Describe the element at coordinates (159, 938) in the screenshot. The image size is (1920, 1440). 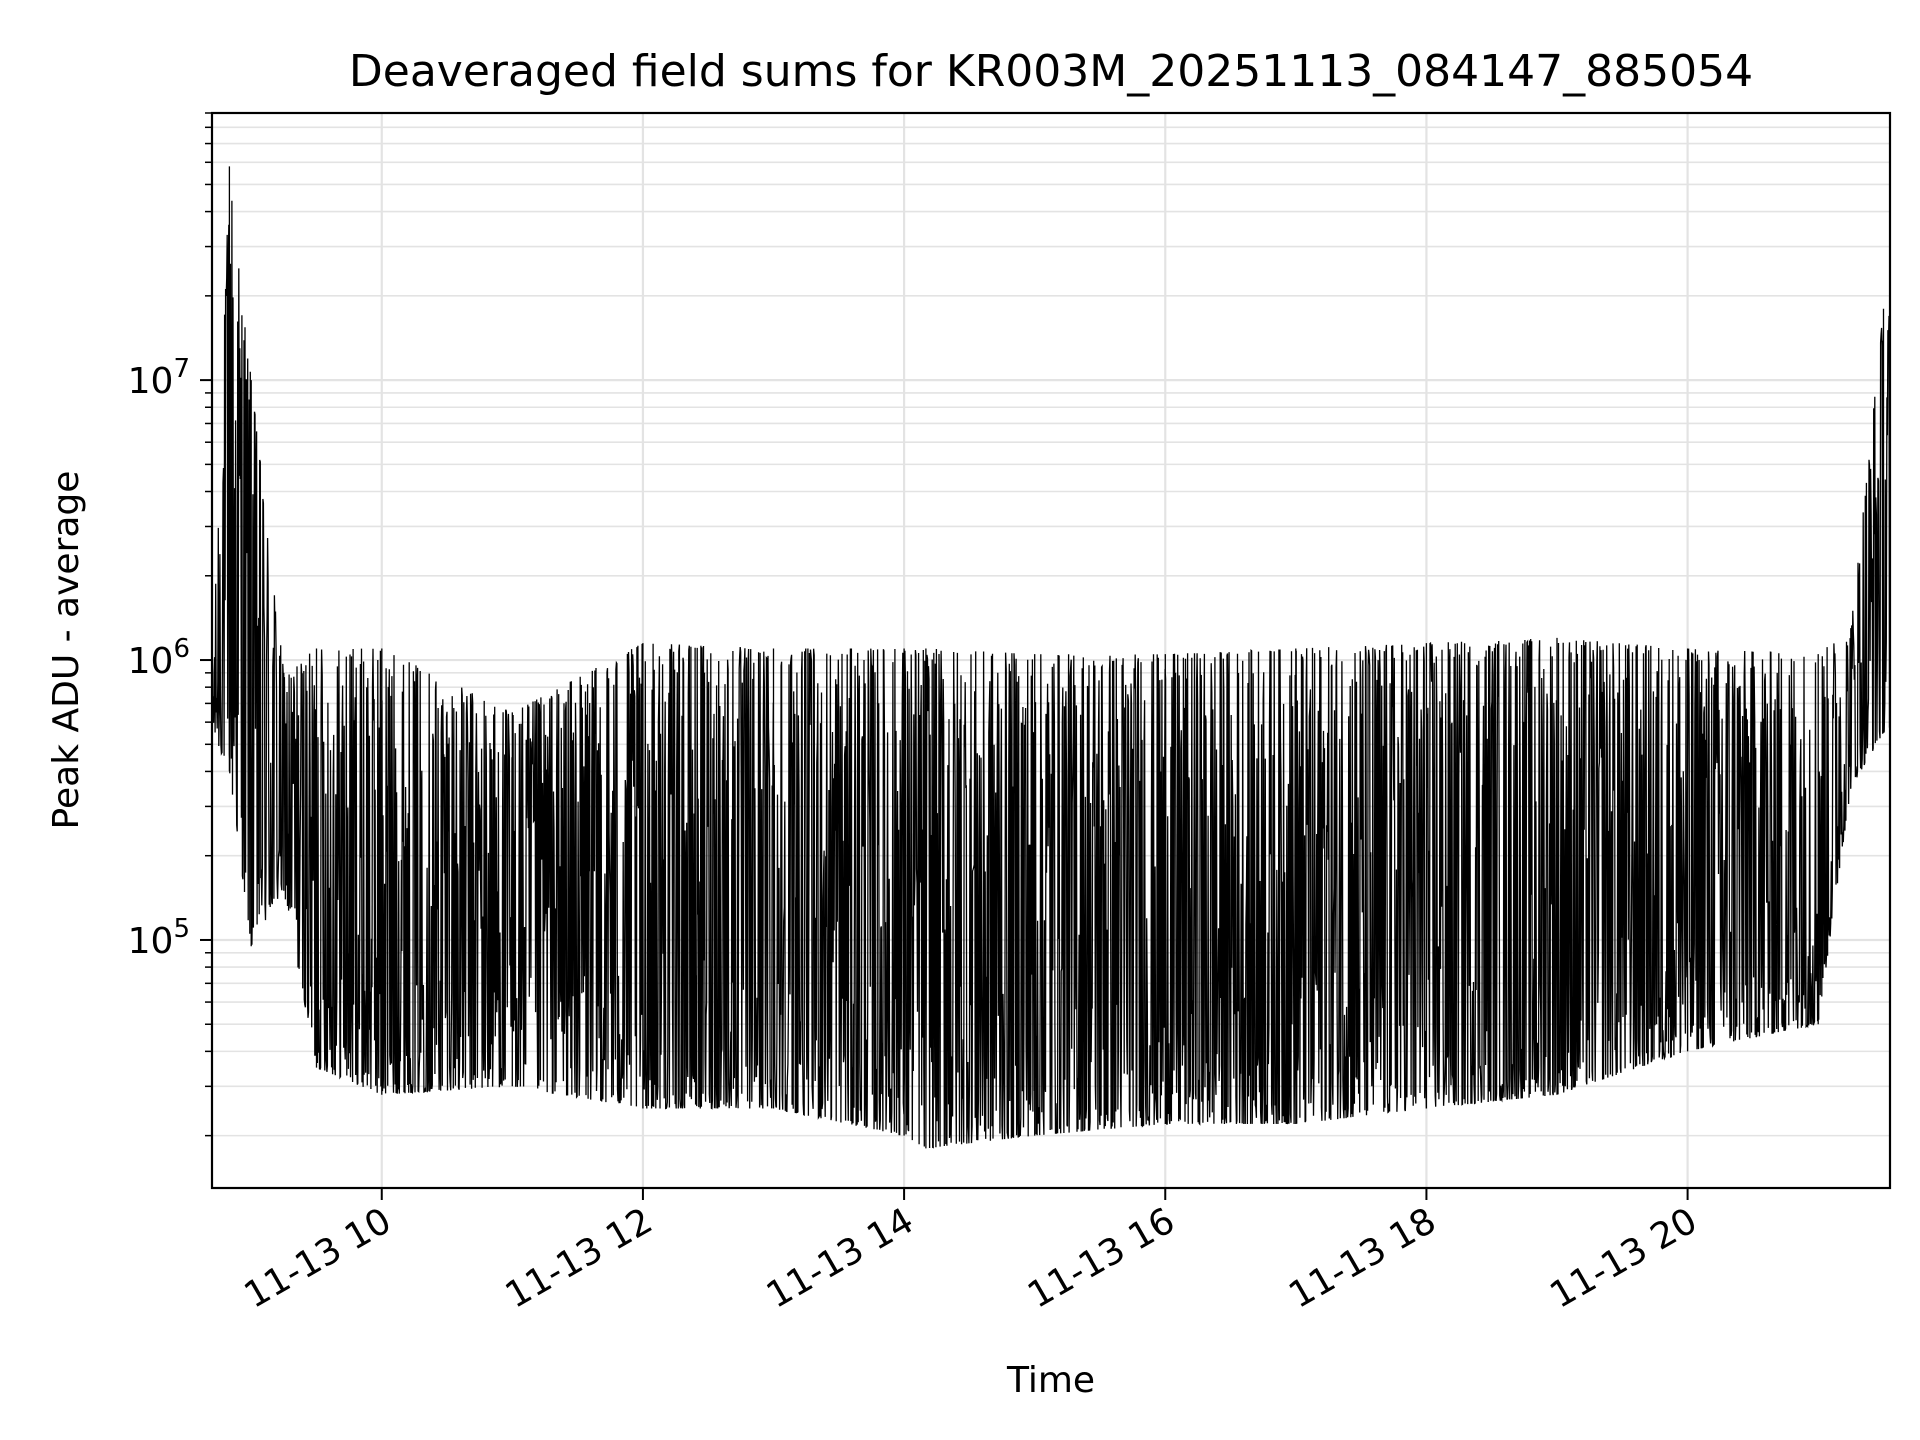
I see `y-tick-label: 10⁵` at that location.